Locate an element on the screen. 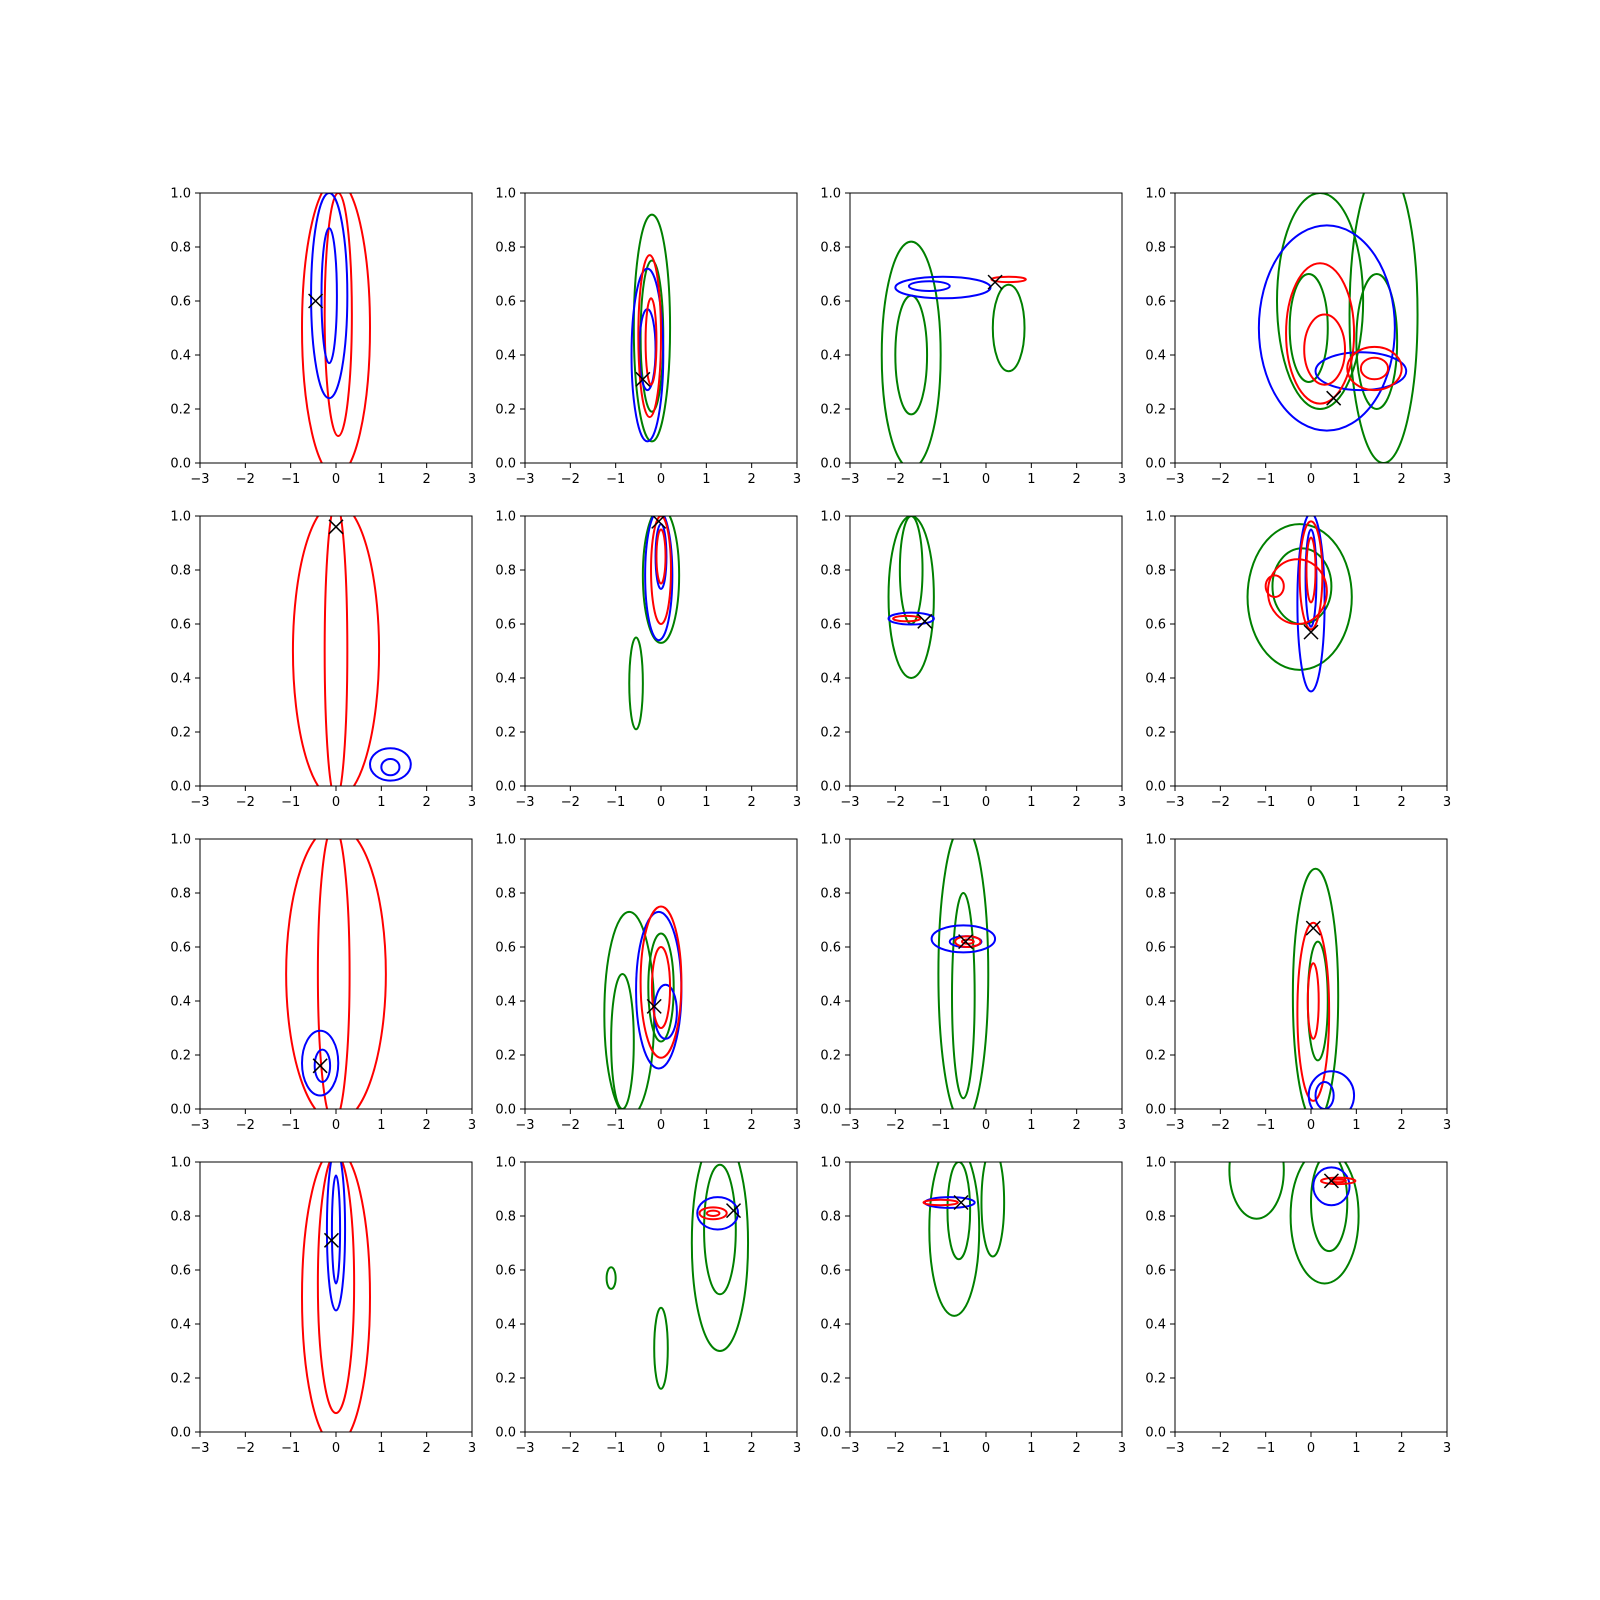  subplot-r3-c0: −3 −2 −1 0 1 2 3 0.0 0.2 0.4 0.6 0.8 1.0 is located at coordinates (323, 1306).